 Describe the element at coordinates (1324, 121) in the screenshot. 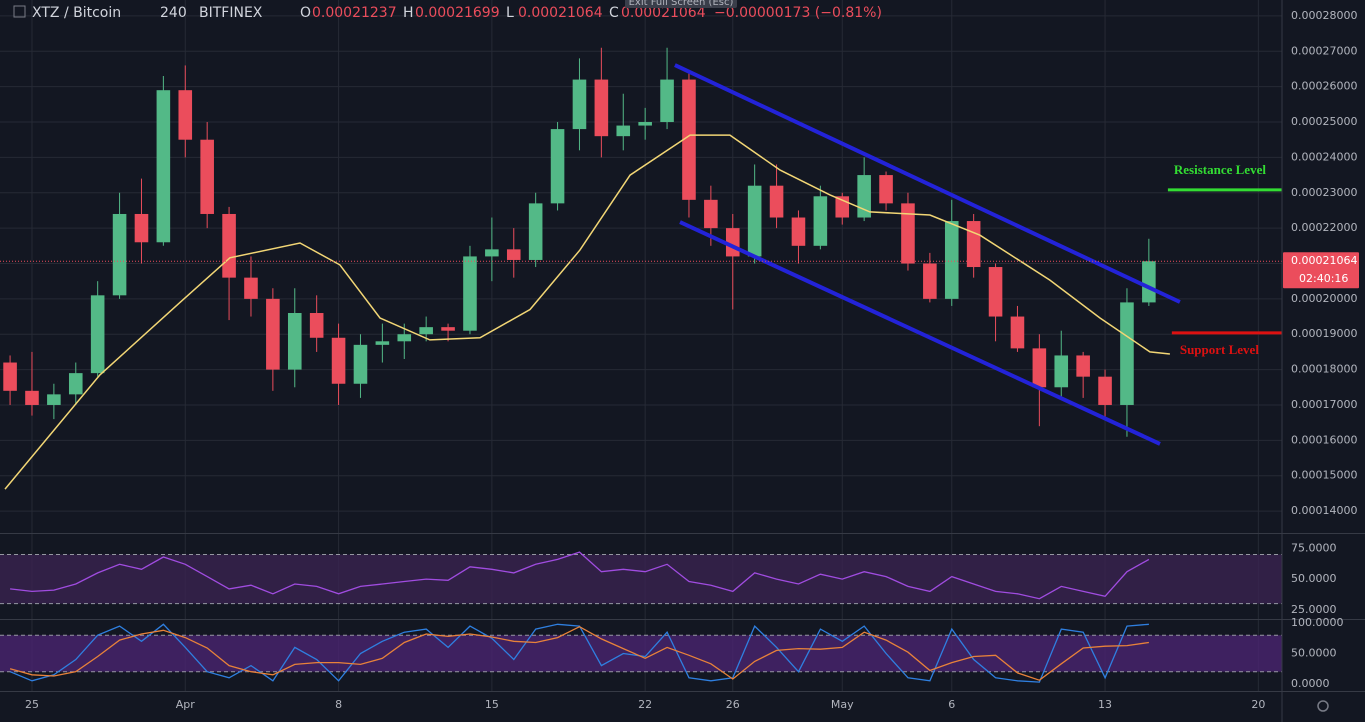

I see `y-tick-label: 0.00025000` at that location.